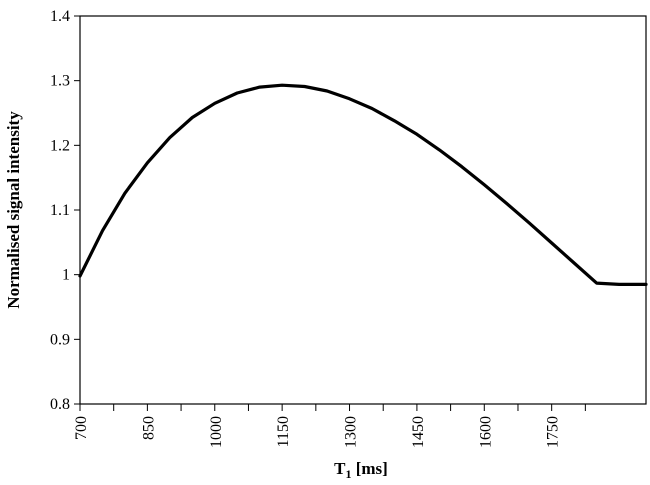 The image size is (650, 485). What do you see at coordinates (283, 431) in the screenshot?
I see `x-tick-label: 1150` at bounding box center [283, 431].